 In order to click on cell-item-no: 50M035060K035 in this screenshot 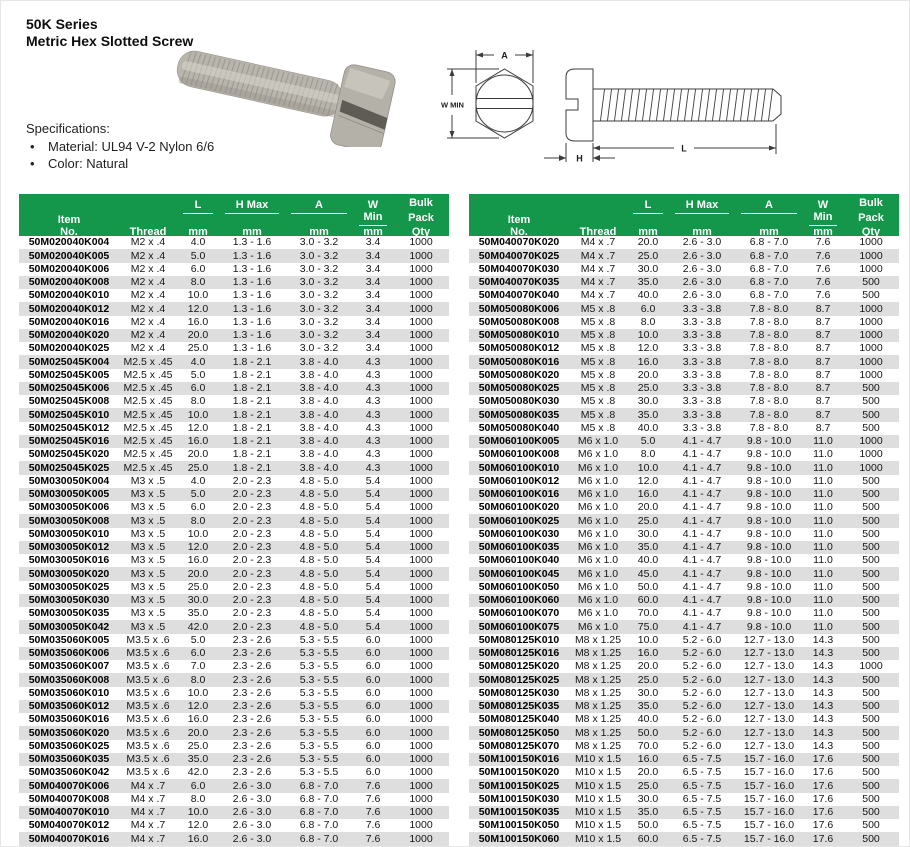, I will do `click(69, 759)`.